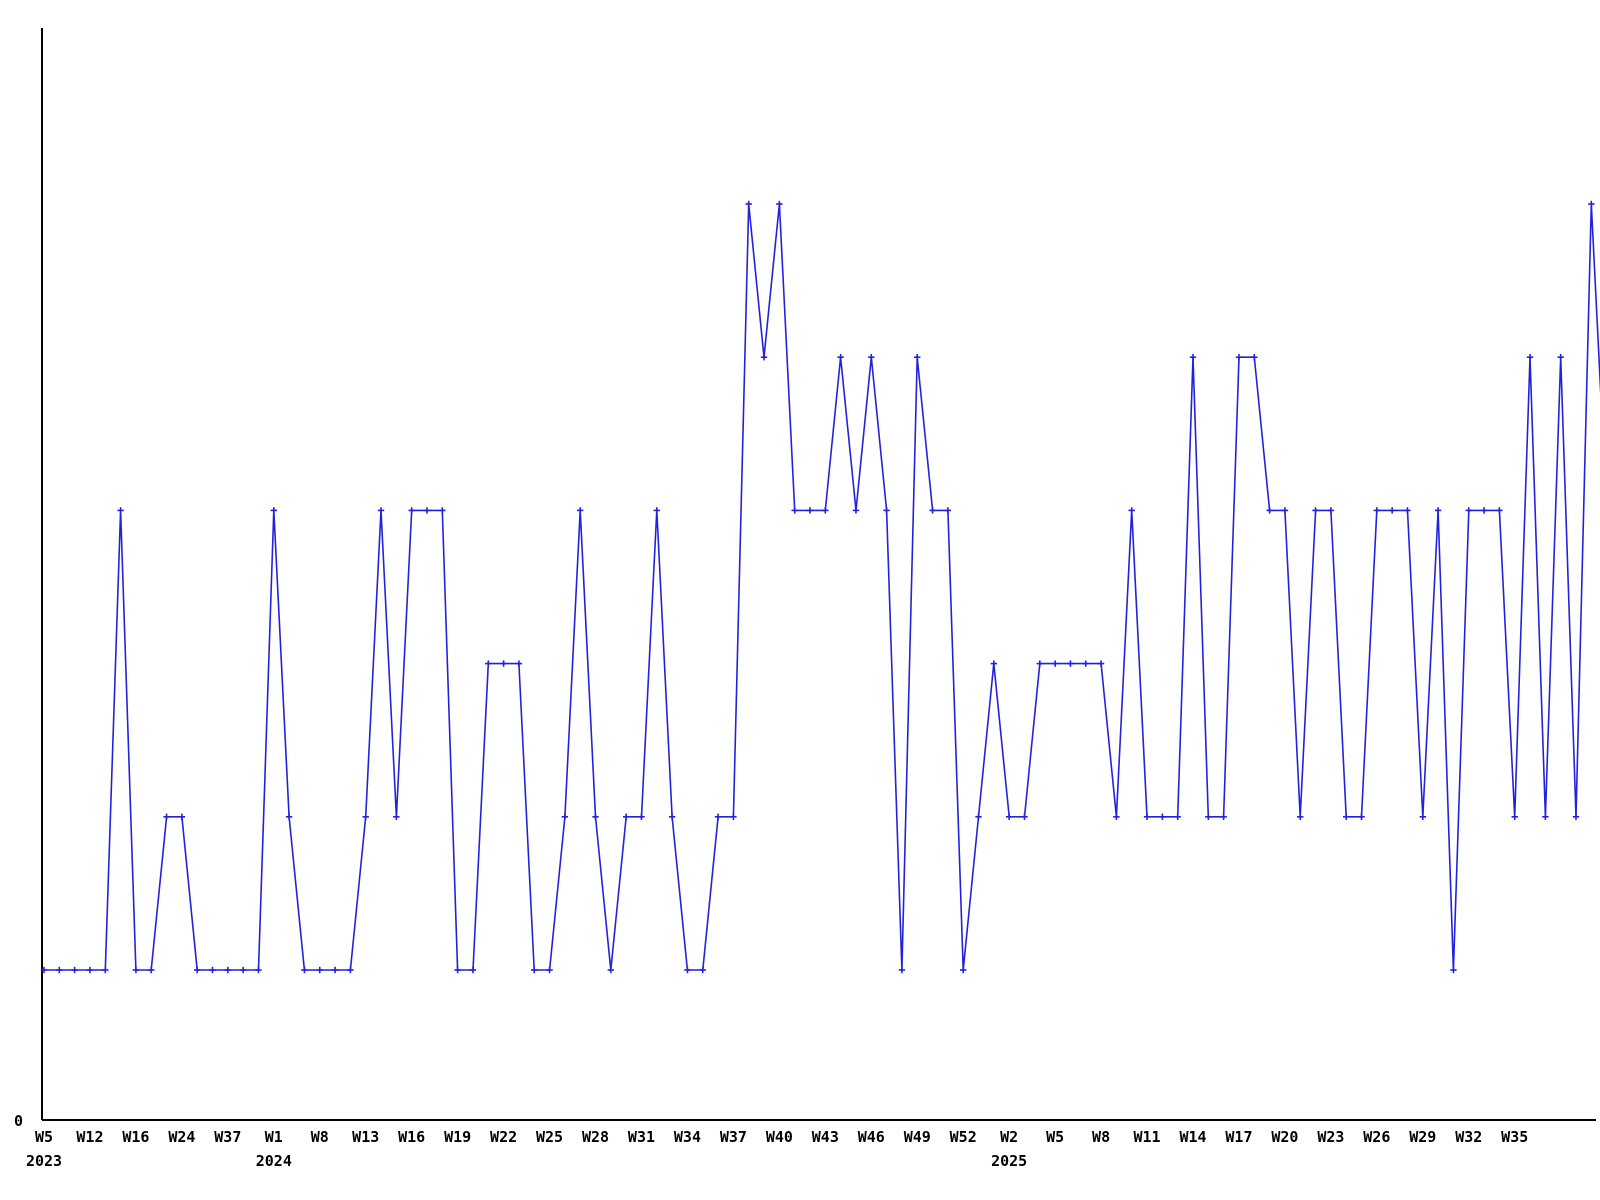 This screenshot has height=1200, width=1600. What do you see at coordinates (1377, 1137) in the screenshot?
I see `x-tick-week-label: W26` at bounding box center [1377, 1137].